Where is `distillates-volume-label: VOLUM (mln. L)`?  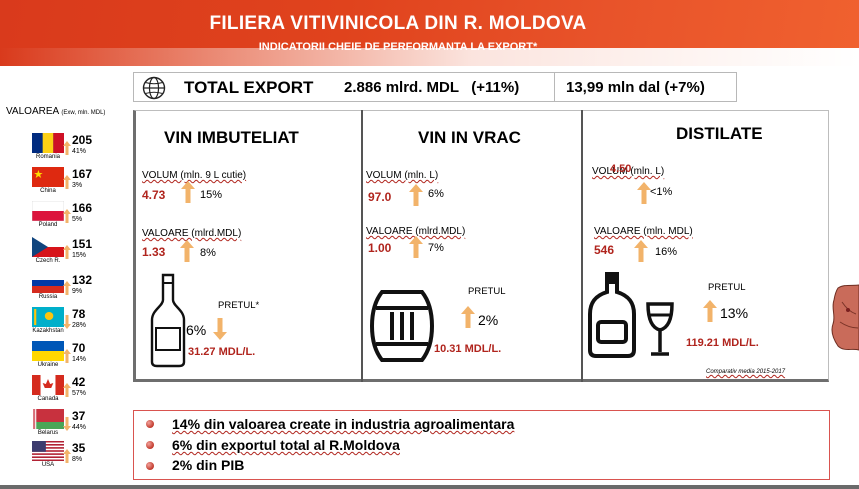
distillates-volume-label: VOLUM (mln. L) is located at coordinates (628, 171).